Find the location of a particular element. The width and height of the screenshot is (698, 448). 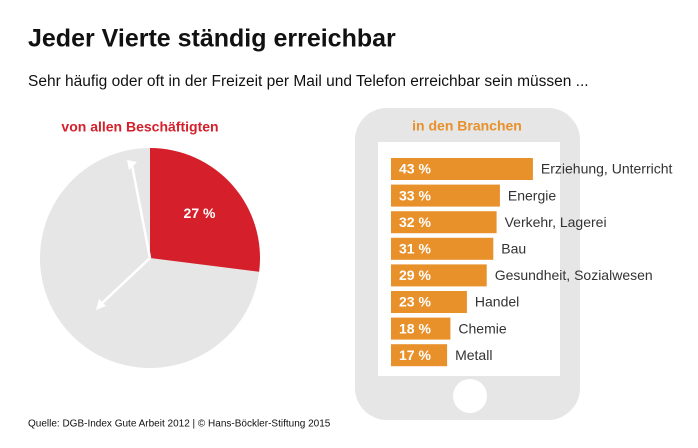

bar-value-label: 18 % is located at coordinates (415, 328).